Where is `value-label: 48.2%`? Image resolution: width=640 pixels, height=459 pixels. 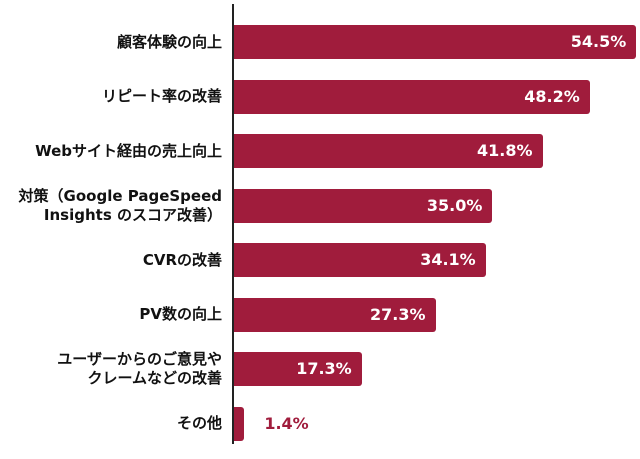
value-label: 48.2% is located at coordinates (552, 96).